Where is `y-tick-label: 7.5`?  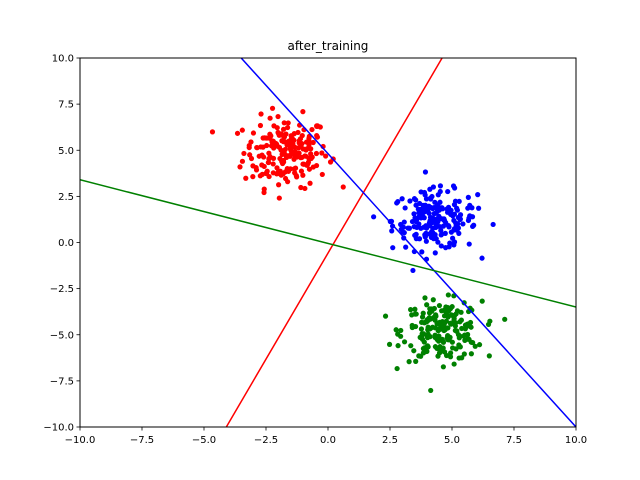
y-tick-label: 7.5 is located at coordinates (66, 105).